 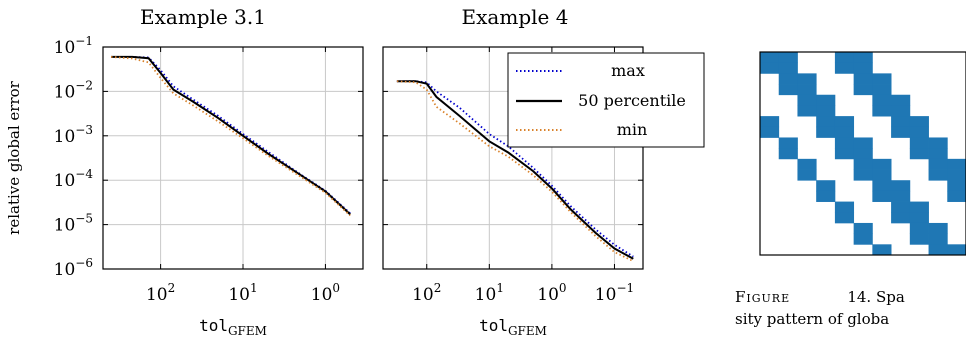 I want to click on x-tick-labels: 10² 10¹ 10⁰, so click(x=243, y=293).